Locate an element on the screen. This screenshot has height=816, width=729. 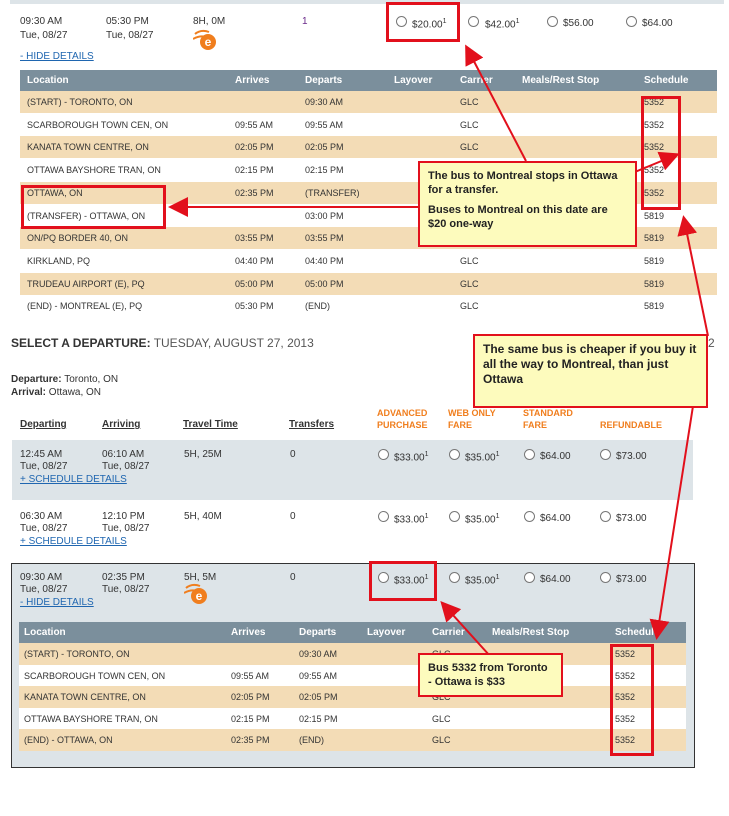
top-hide-details-link: - HIDE DETAILS is located at coordinates (57, 56).